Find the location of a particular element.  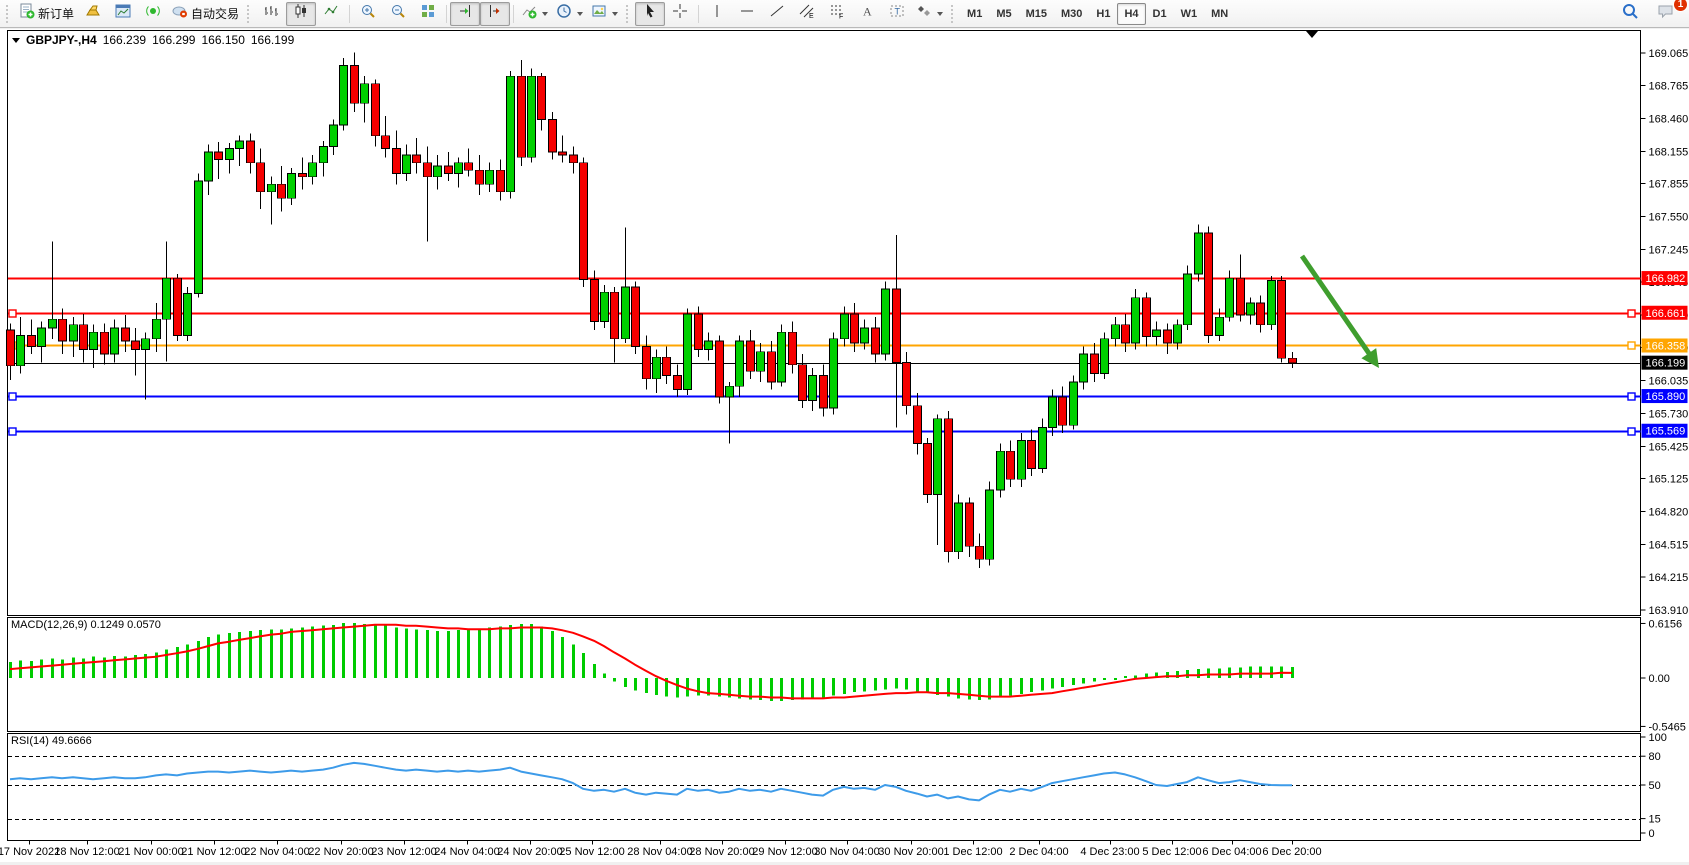

line-chart-button is located at coordinates (331, 14).